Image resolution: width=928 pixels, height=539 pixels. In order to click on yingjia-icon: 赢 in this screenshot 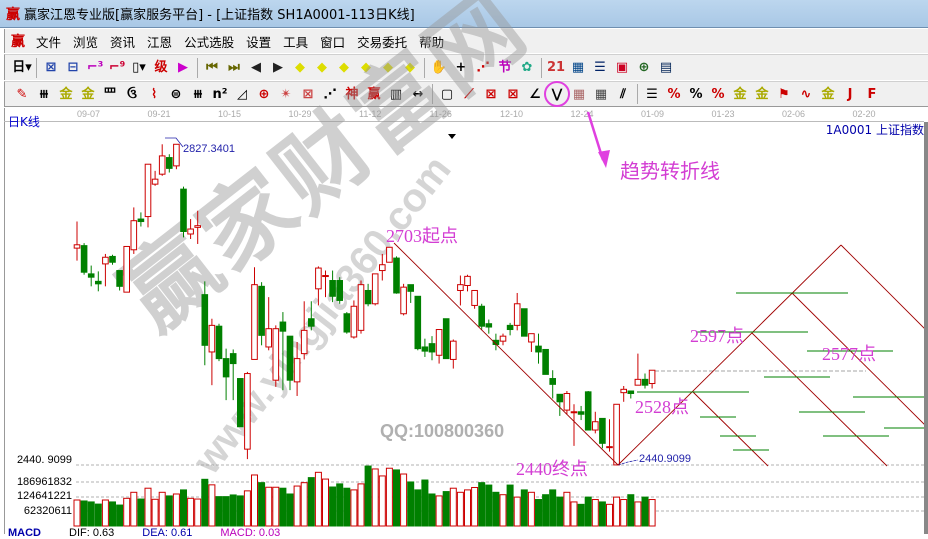, I will do `click(374, 94)`.